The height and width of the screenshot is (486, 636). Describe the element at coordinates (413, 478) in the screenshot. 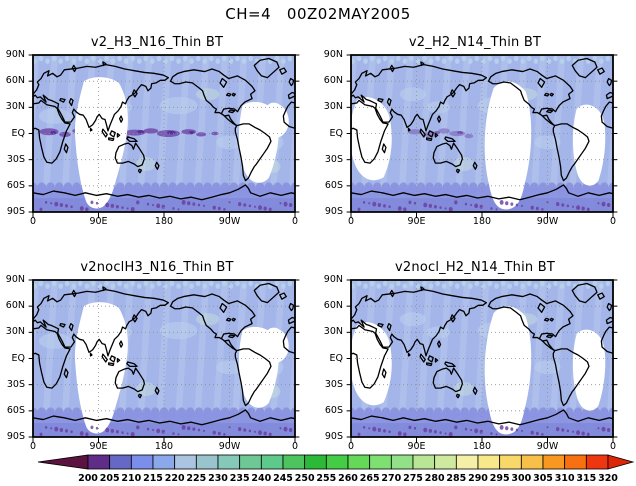

I see `colorbar-tick-label: 275` at that location.